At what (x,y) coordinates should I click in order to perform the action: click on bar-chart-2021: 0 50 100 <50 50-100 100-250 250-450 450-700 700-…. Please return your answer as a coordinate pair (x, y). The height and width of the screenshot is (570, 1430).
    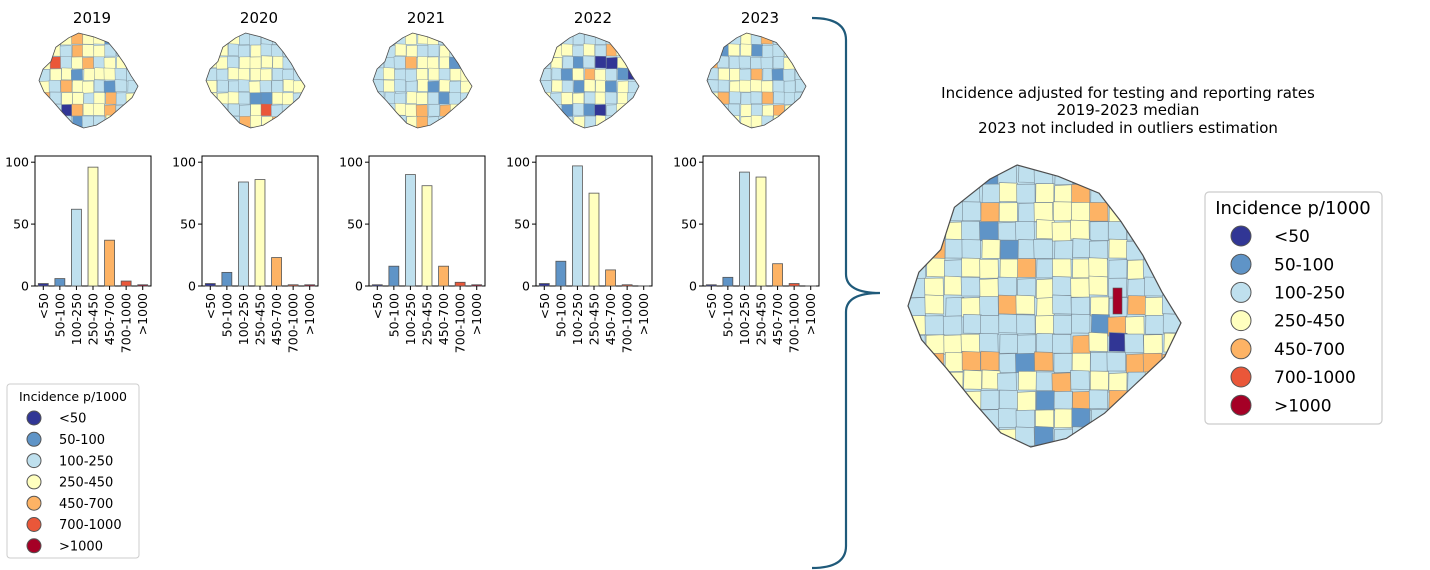
    Looking at the image, I should click on (412, 254).